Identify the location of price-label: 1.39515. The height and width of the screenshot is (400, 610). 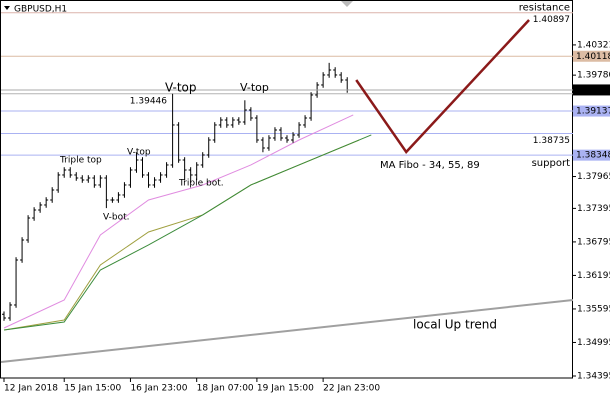
(593, 90).